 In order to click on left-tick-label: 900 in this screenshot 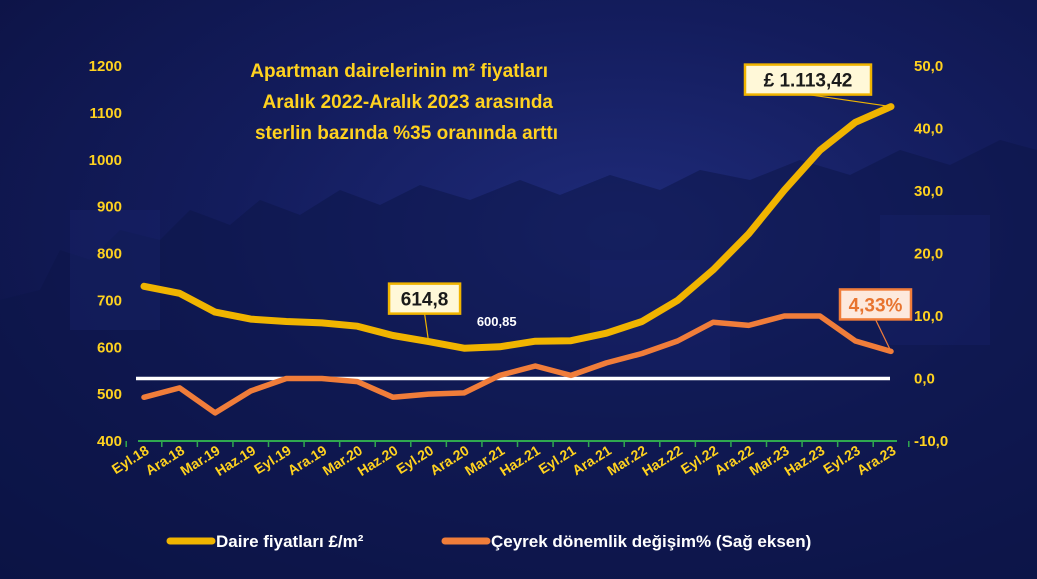, I will do `click(109, 207)`.